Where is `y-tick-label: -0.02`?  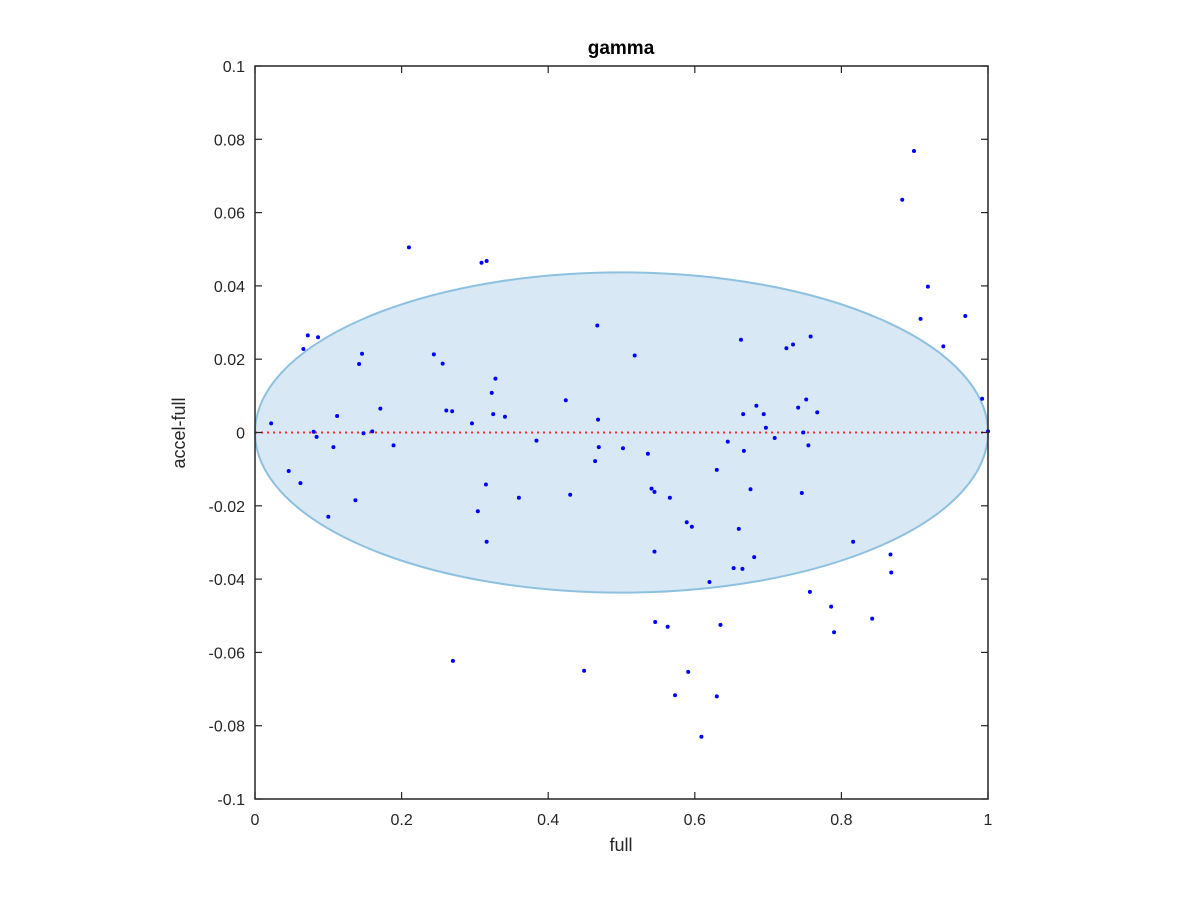
y-tick-label: -0.02 is located at coordinates (227, 507).